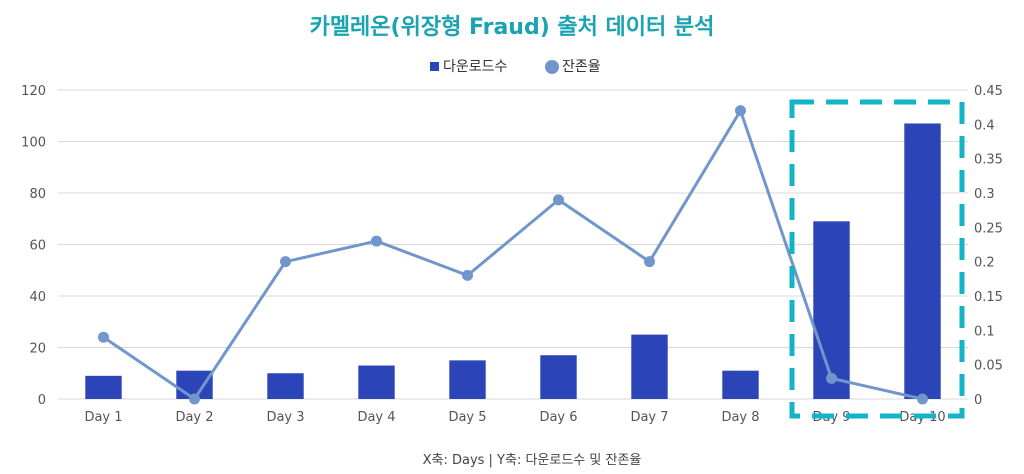  Describe the element at coordinates (581, 67) in the screenshot. I see `legend-label-retention: 잔존율` at that location.